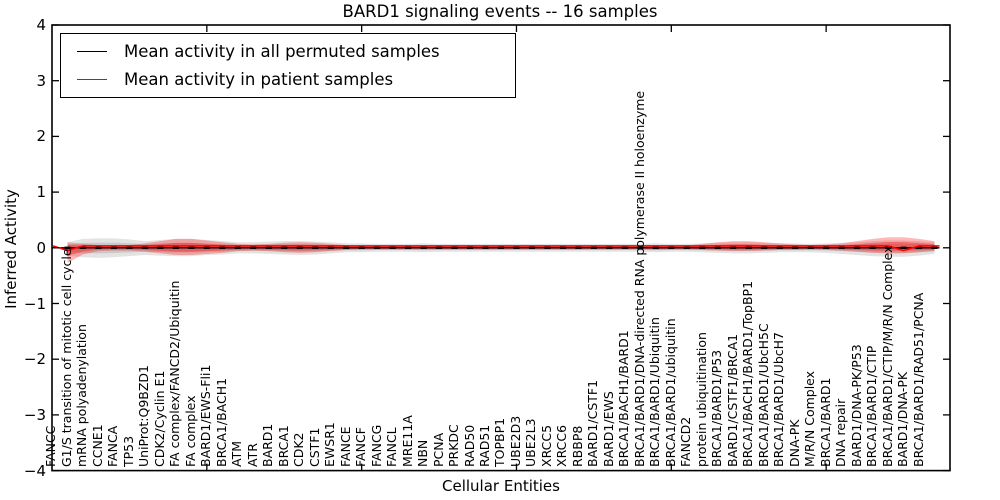 This screenshot has width=1000, height=500. What do you see at coordinates (268, 445) in the screenshot?
I see `x-tick-label: BARD1` at bounding box center [268, 445].